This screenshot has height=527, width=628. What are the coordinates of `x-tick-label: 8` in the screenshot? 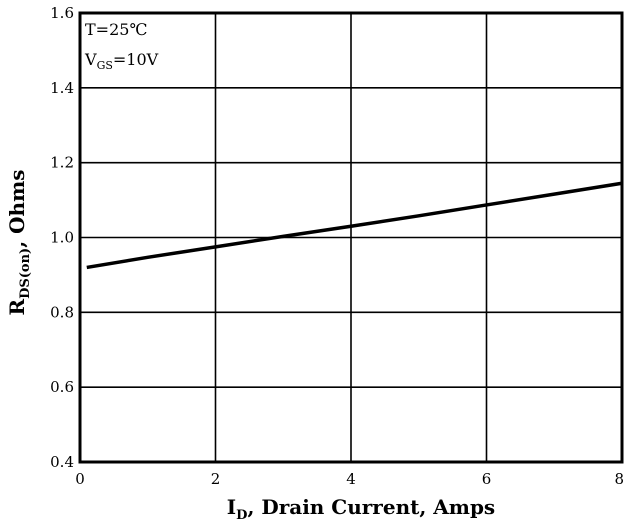 It's located at (619, 479).